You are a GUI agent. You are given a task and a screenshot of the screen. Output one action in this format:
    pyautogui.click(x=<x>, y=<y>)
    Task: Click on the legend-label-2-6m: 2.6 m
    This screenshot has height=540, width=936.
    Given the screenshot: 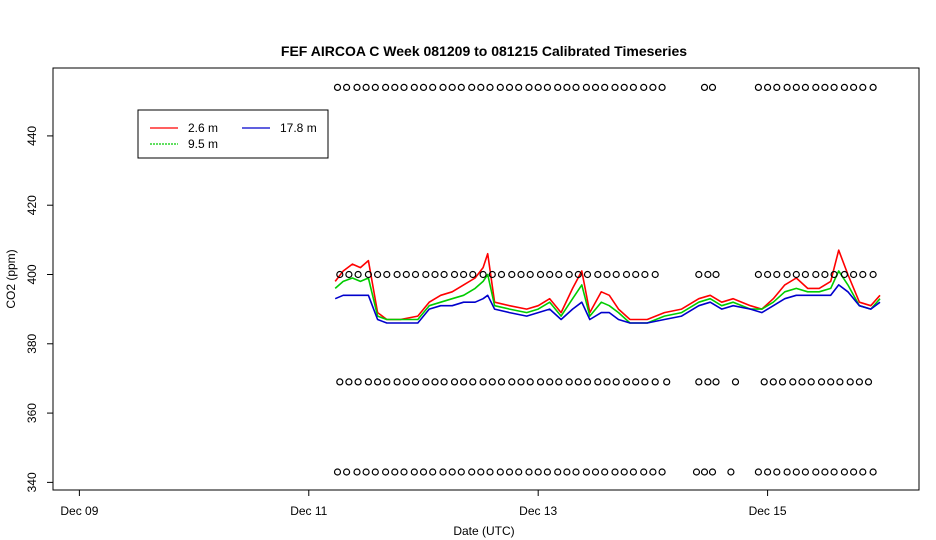 What is the action you would take?
    pyautogui.click(x=203, y=128)
    